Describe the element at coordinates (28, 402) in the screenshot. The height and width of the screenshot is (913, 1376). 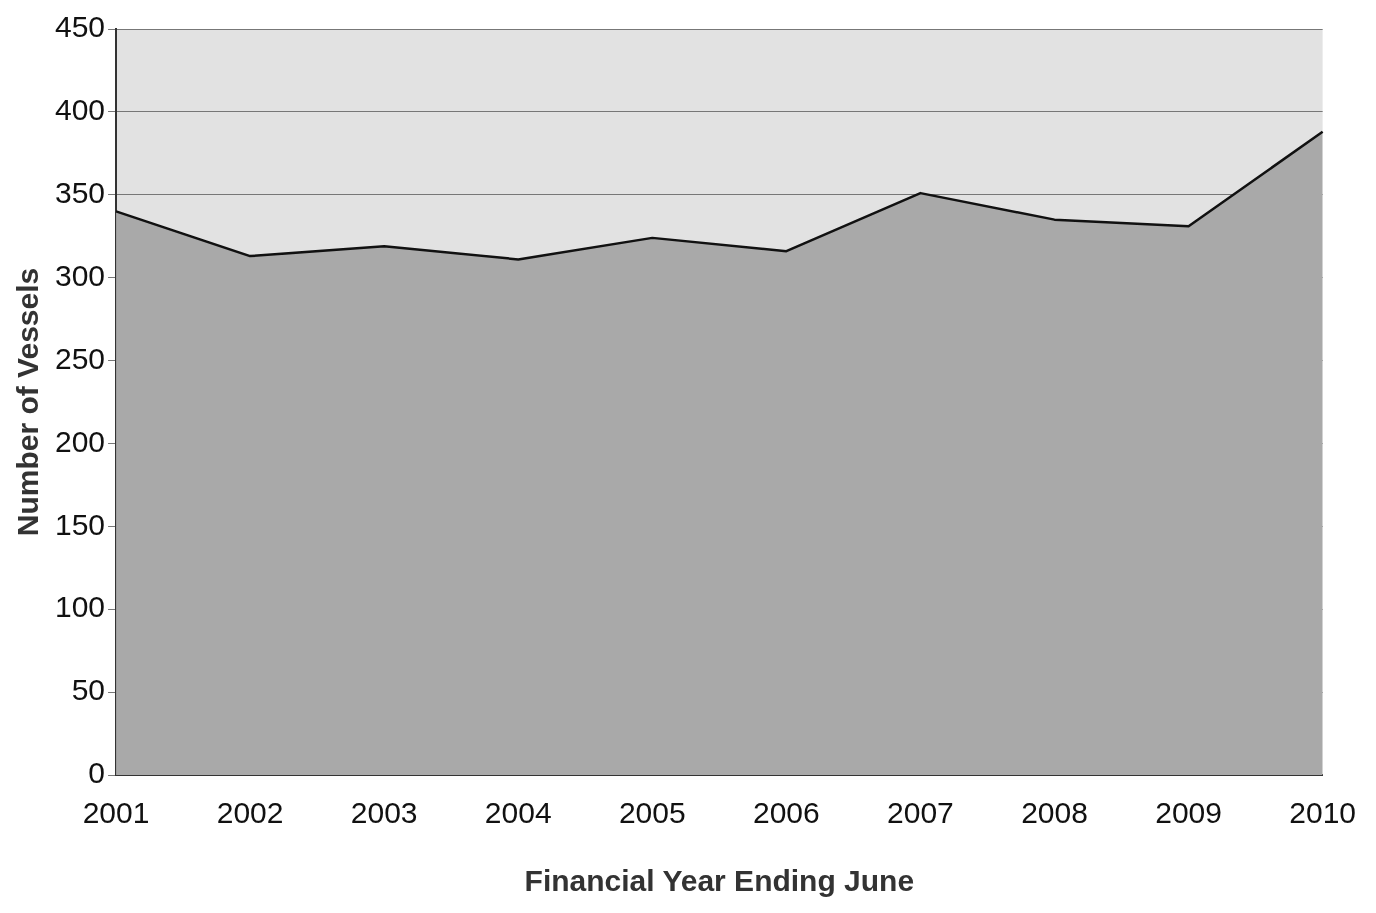
I see `y-axis-title: Number of Vessels` at that location.